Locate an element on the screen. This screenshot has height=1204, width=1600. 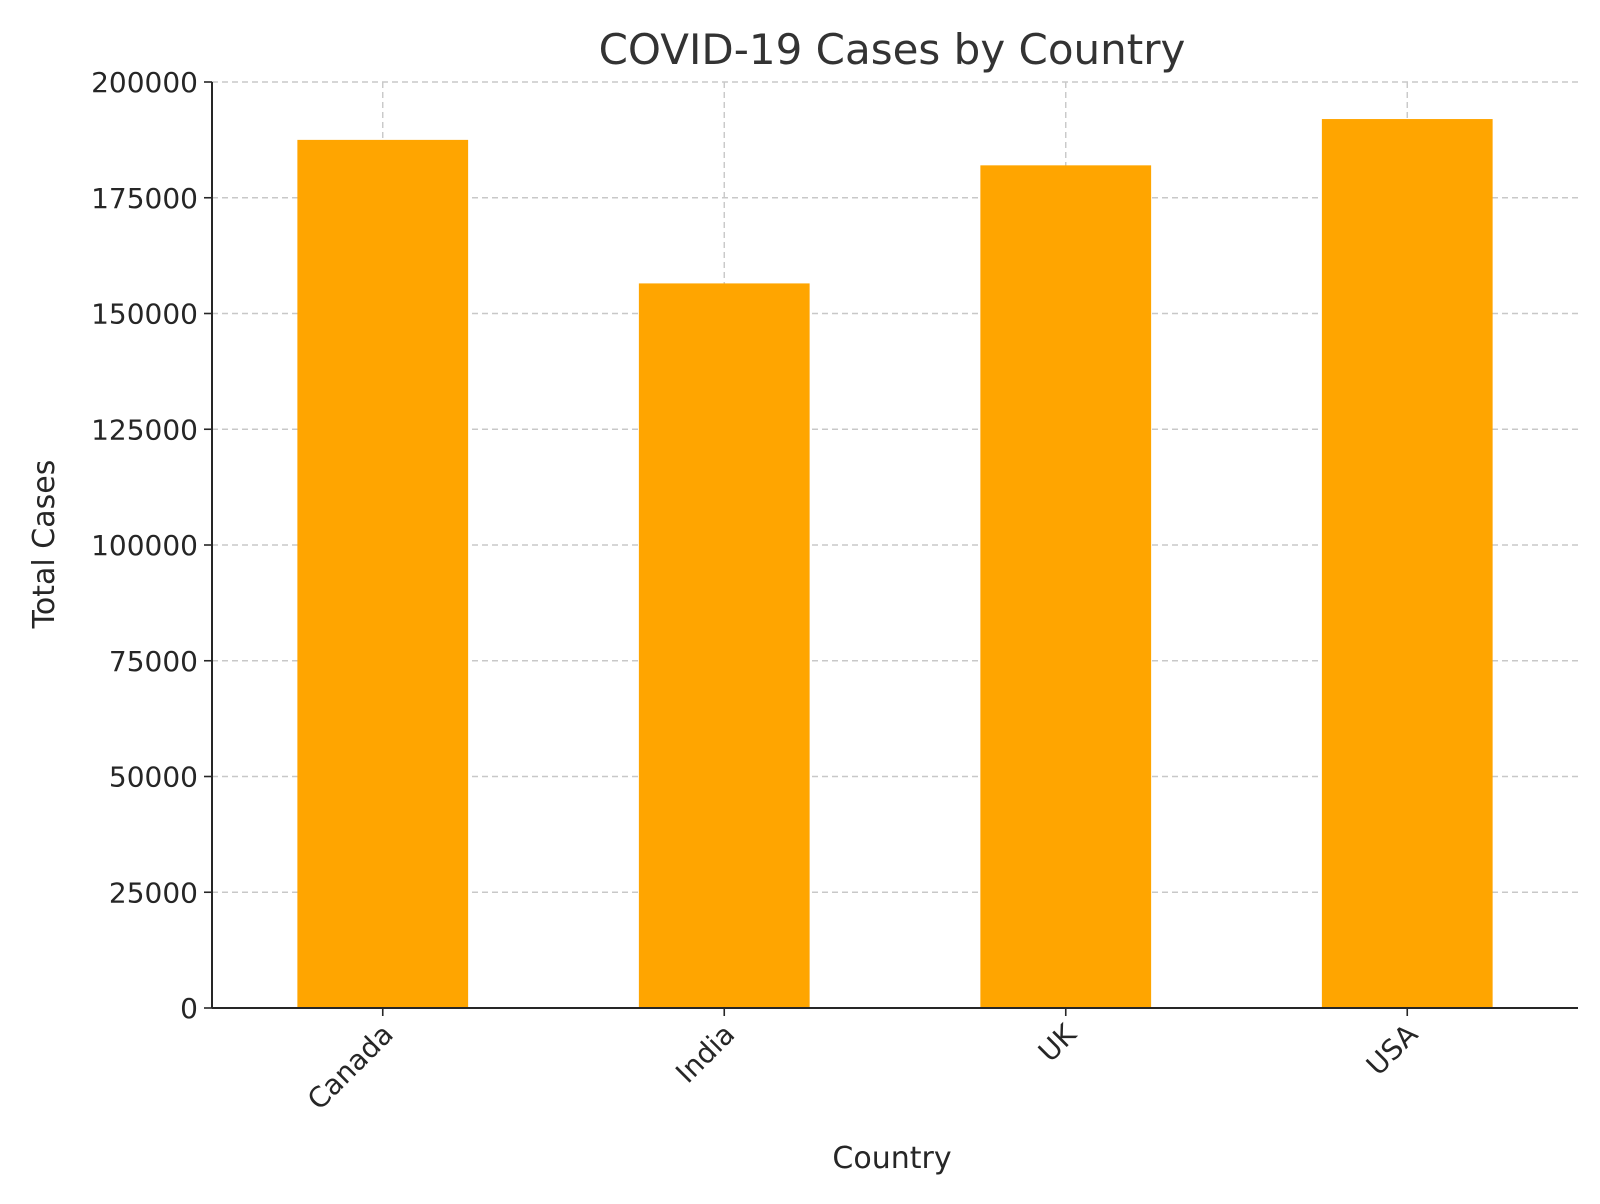
y-tick-label: 175000 is located at coordinates (144, 198).